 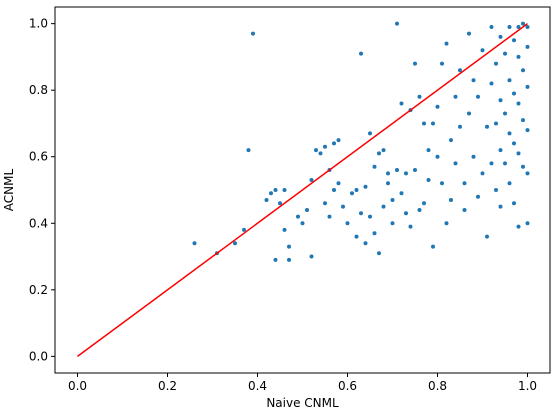 What do you see at coordinates (38, 356) in the screenshot?
I see `y-tick-label: 0.0` at bounding box center [38, 356].